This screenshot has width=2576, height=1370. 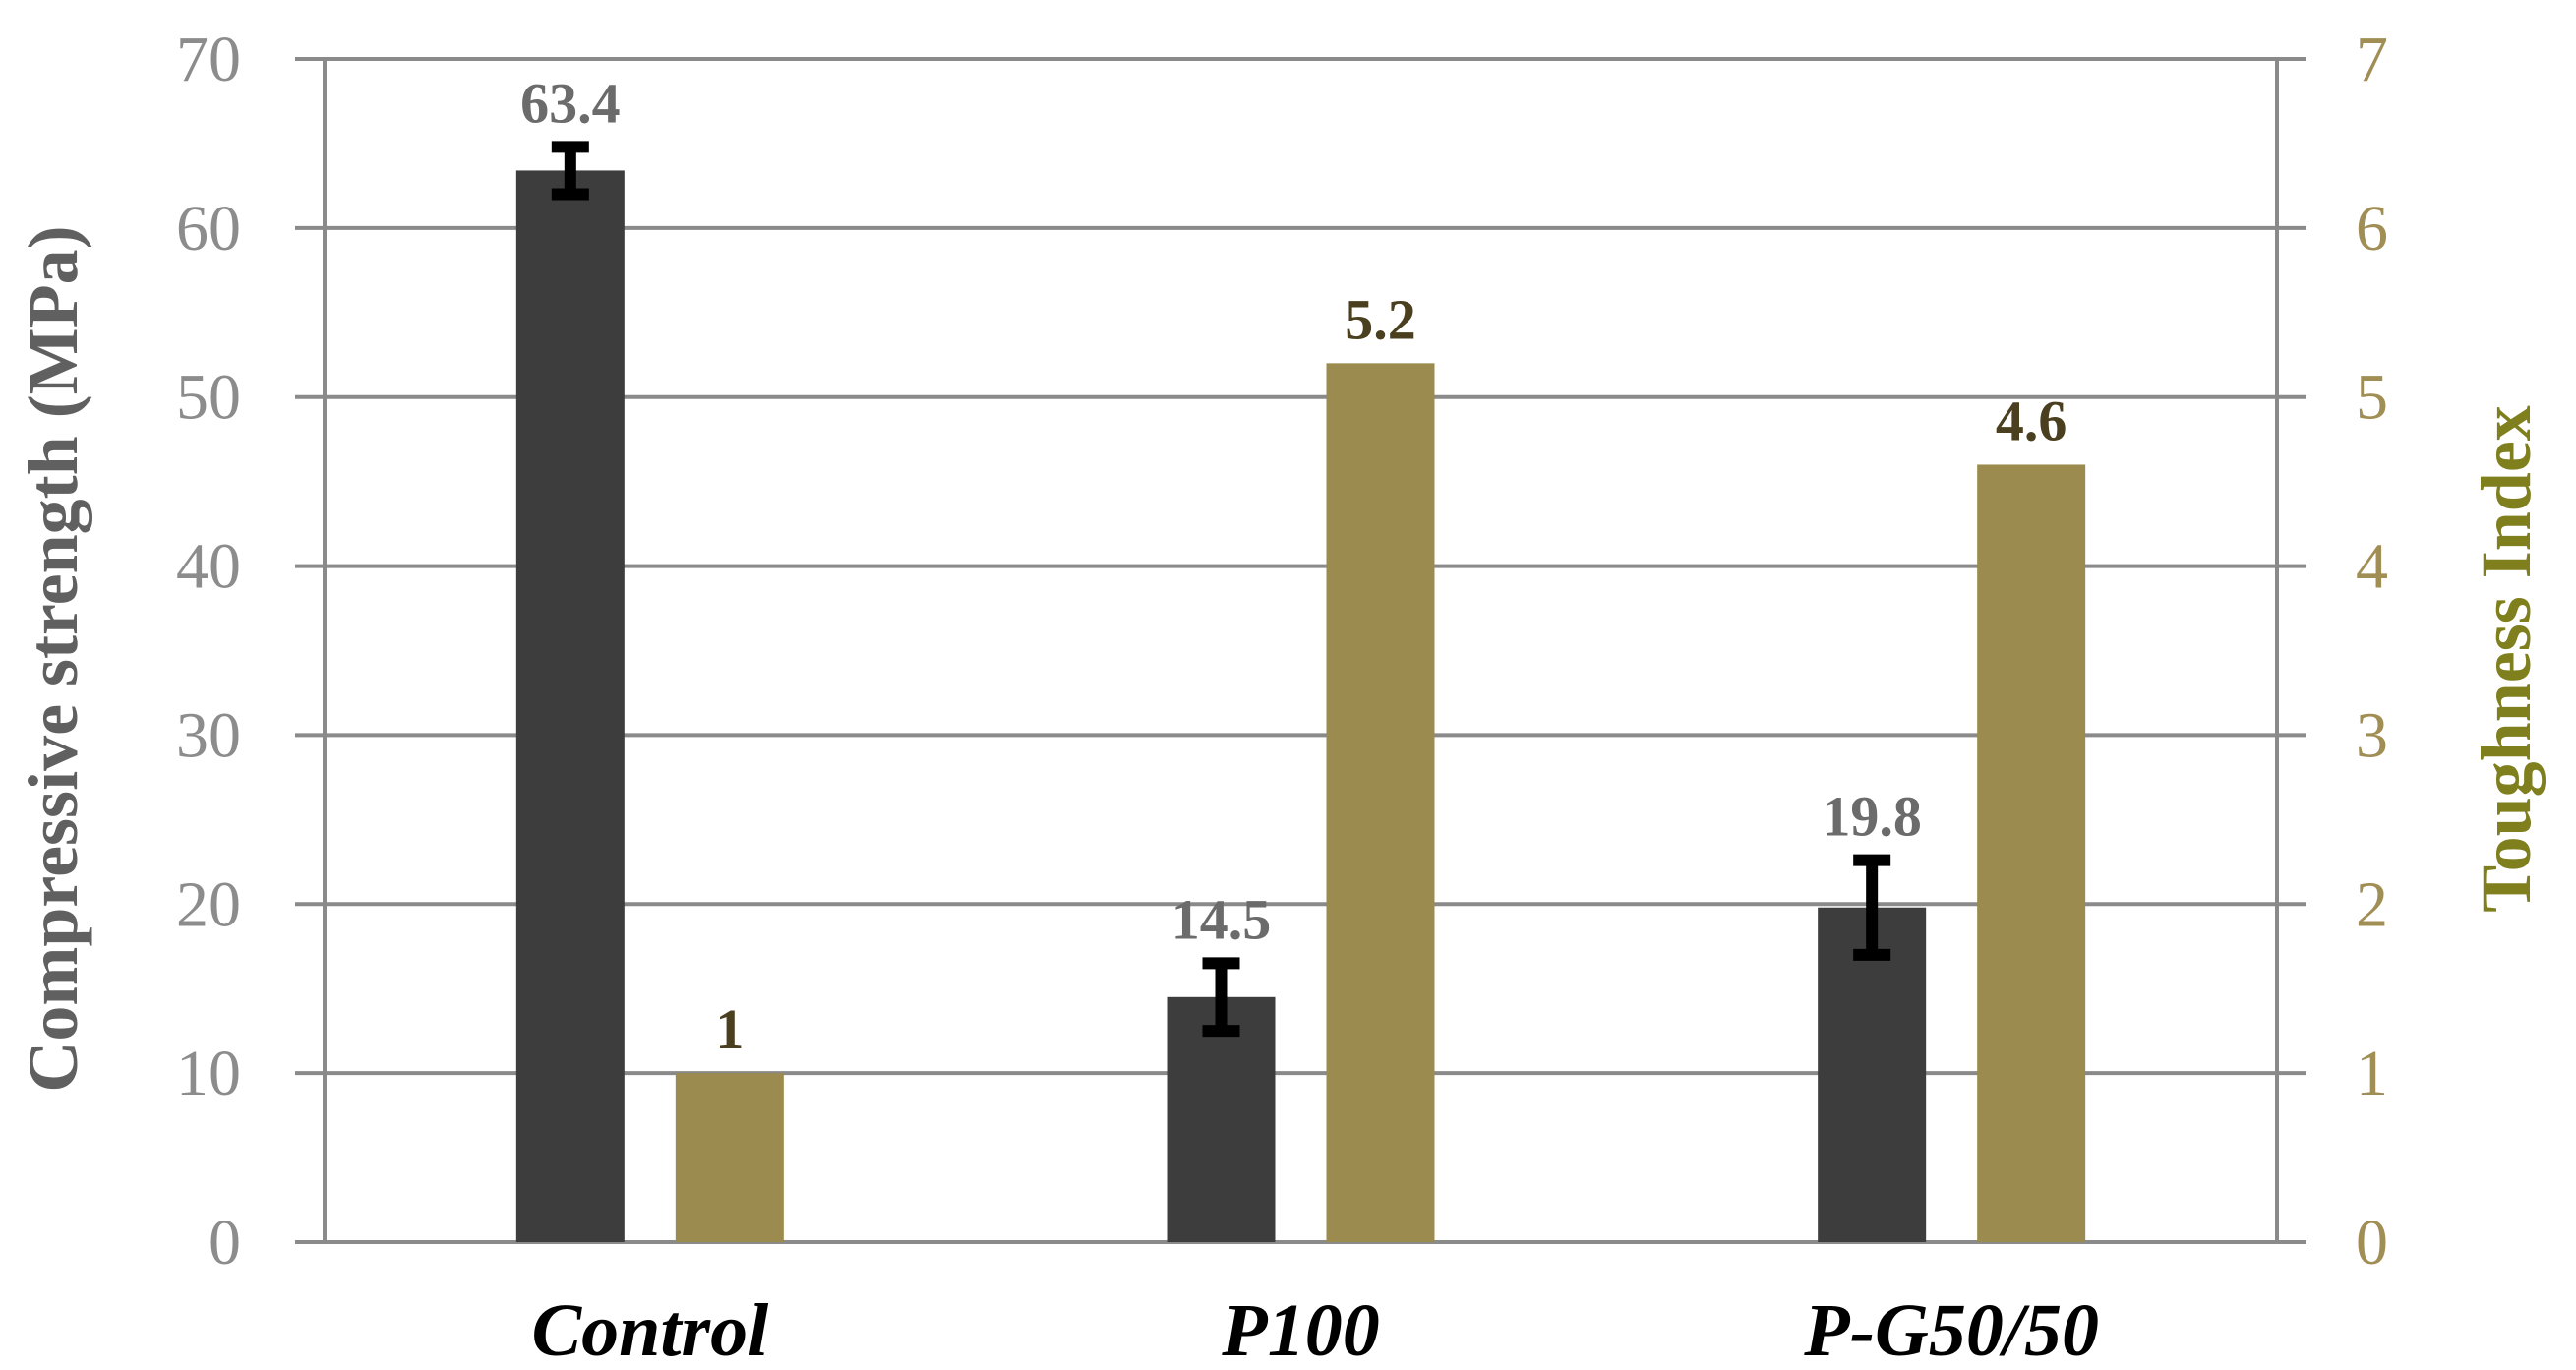 I want to click on y-tick-label: 60, so click(x=208, y=229).